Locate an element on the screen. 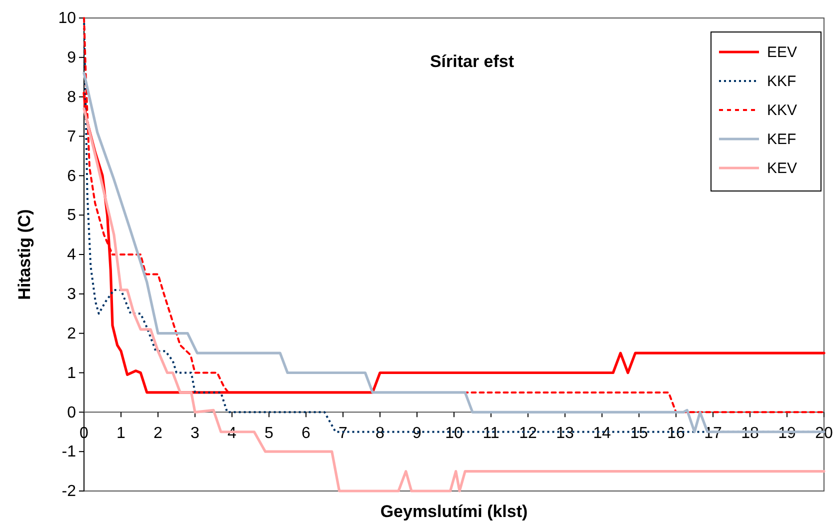 The image size is (835, 523). y-tick-label: 10 is located at coordinates (67, 19).